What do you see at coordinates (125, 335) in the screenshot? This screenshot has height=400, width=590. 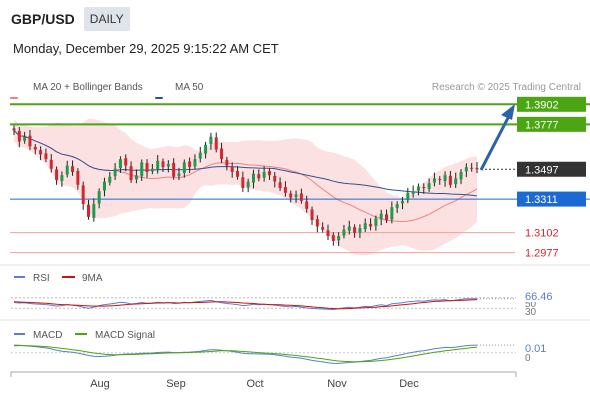 I see `macd-signal-legend-label: MACD Signal` at bounding box center [125, 335].